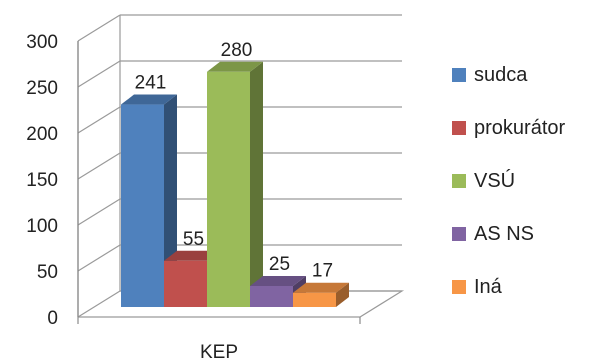 The height and width of the screenshot is (363, 602). I want to click on y-tick-label: 200, so click(42, 134).